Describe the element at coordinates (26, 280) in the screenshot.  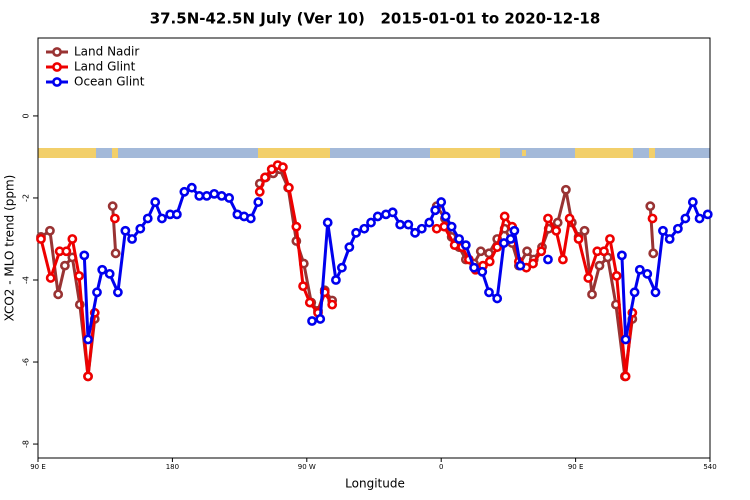
I see `y-tick-label: -4` at that location.